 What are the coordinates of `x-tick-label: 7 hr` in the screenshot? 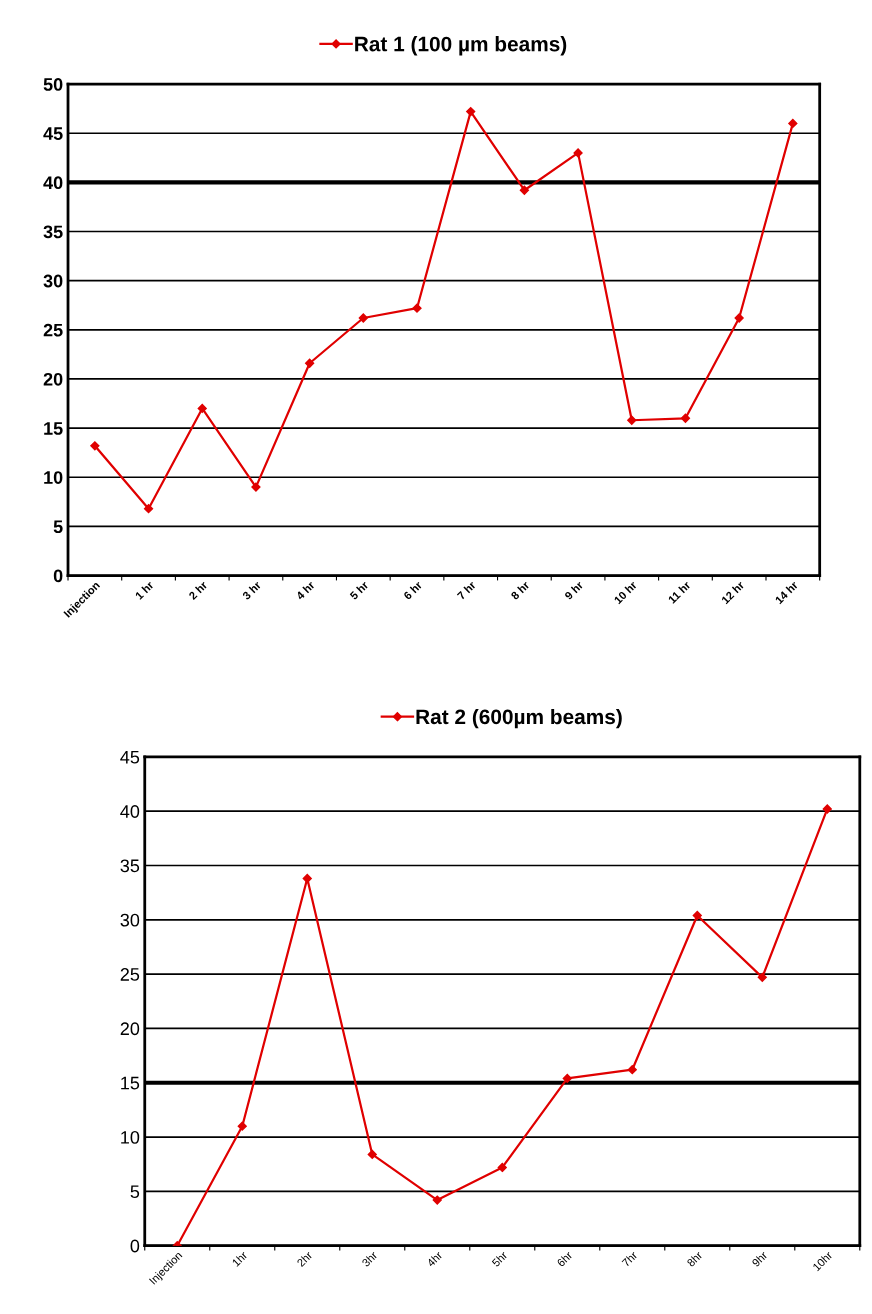 It's located at (466, 590).